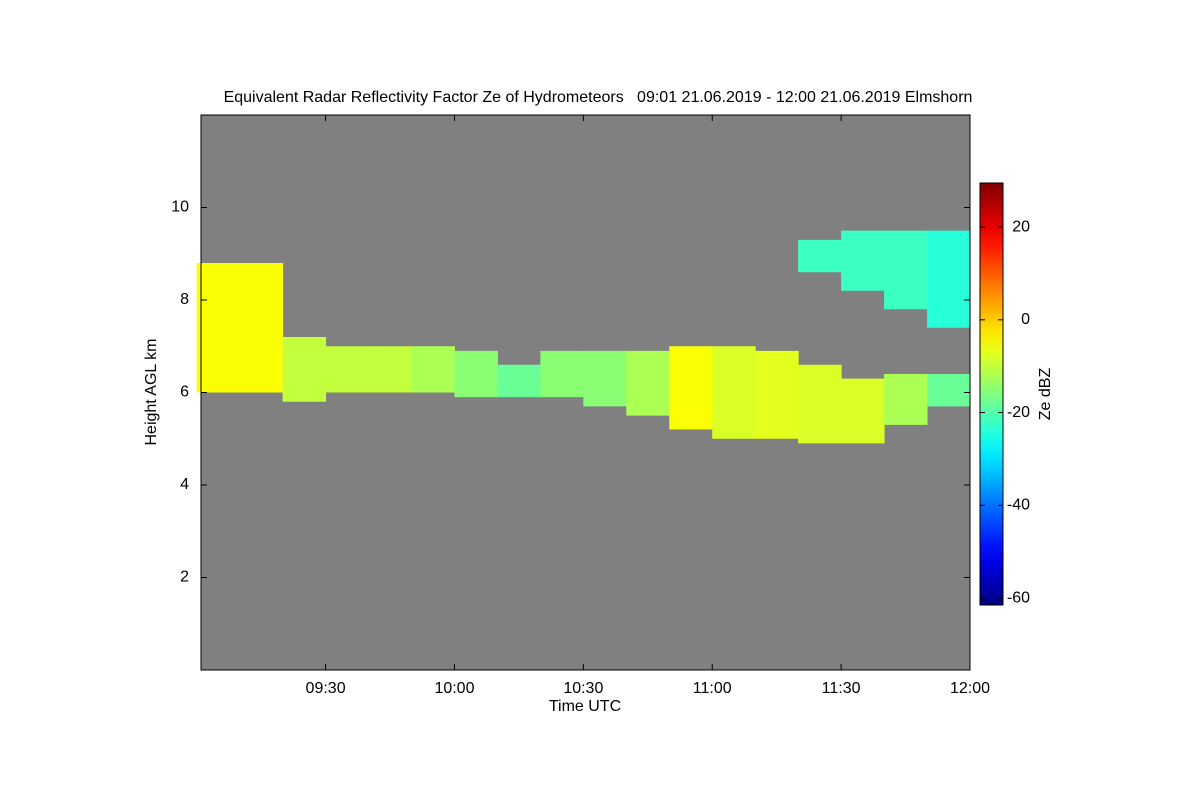 This screenshot has width=1200, height=800. Describe the element at coordinates (585, 706) in the screenshot. I see `x-axis-label: Time UTC` at that location.